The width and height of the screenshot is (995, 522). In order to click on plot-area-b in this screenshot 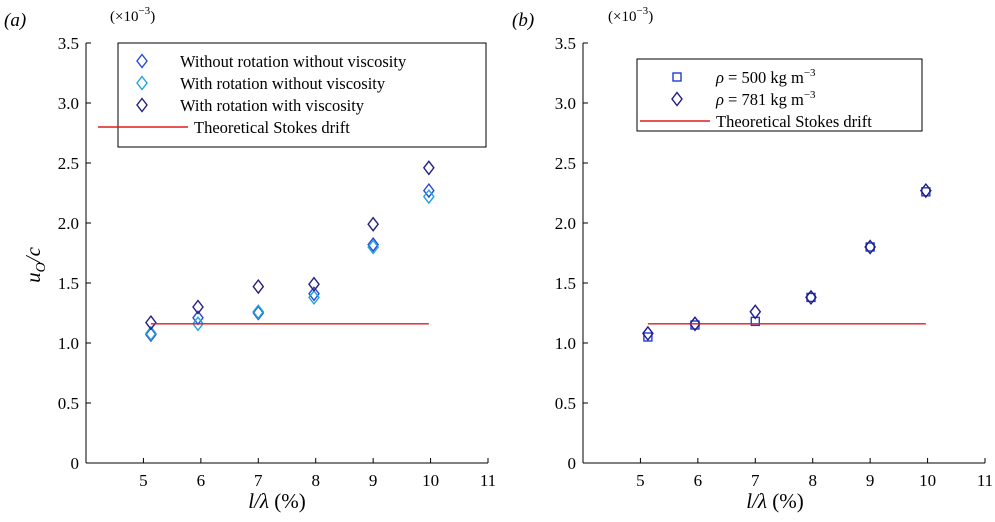, I will do `click(787, 262)`.